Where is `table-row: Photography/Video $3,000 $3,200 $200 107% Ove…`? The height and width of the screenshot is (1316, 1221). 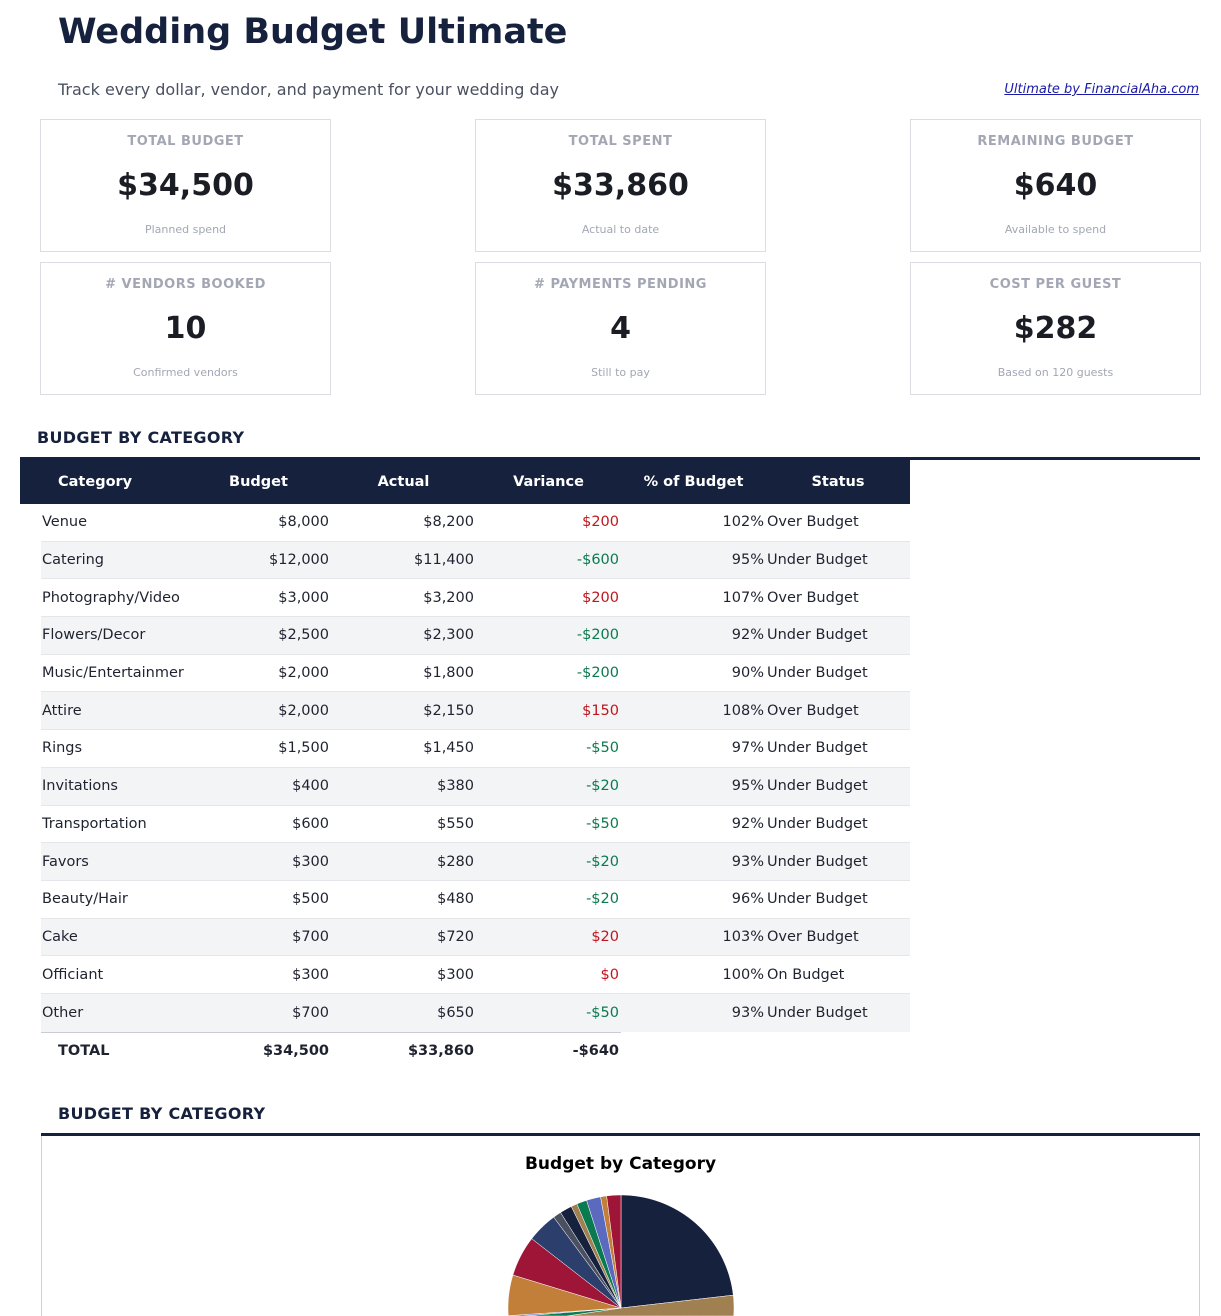
table-row: Photography/Video $3,000 $3,200 $200 107% Ove… is located at coordinates (475, 598).